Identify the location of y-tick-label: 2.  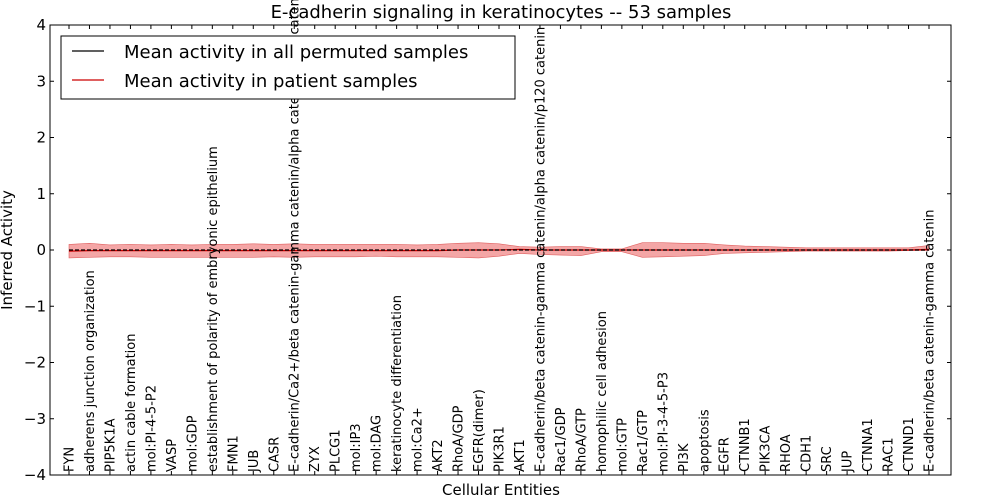
(41, 138).